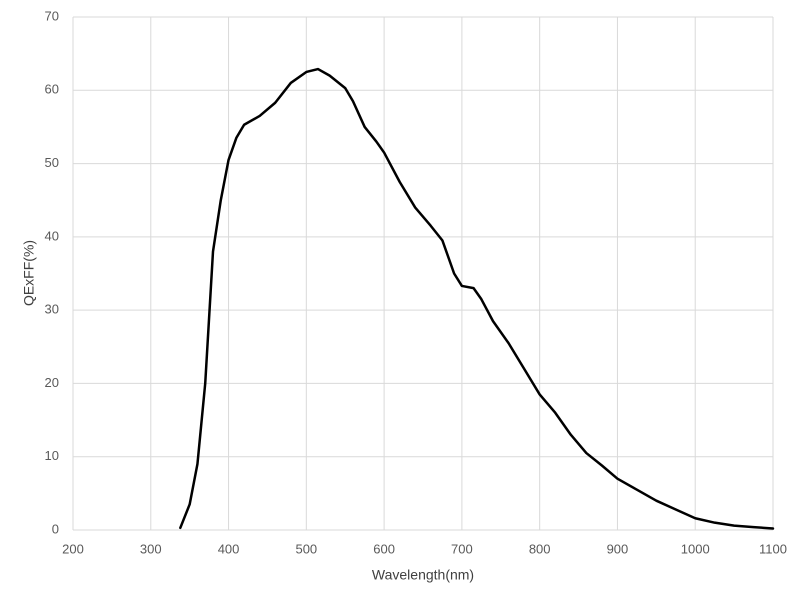 The width and height of the screenshot is (808, 592). What do you see at coordinates (29, 273) in the screenshot?
I see `y-axis-title: QExFF(%)` at bounding box center [29, 273].